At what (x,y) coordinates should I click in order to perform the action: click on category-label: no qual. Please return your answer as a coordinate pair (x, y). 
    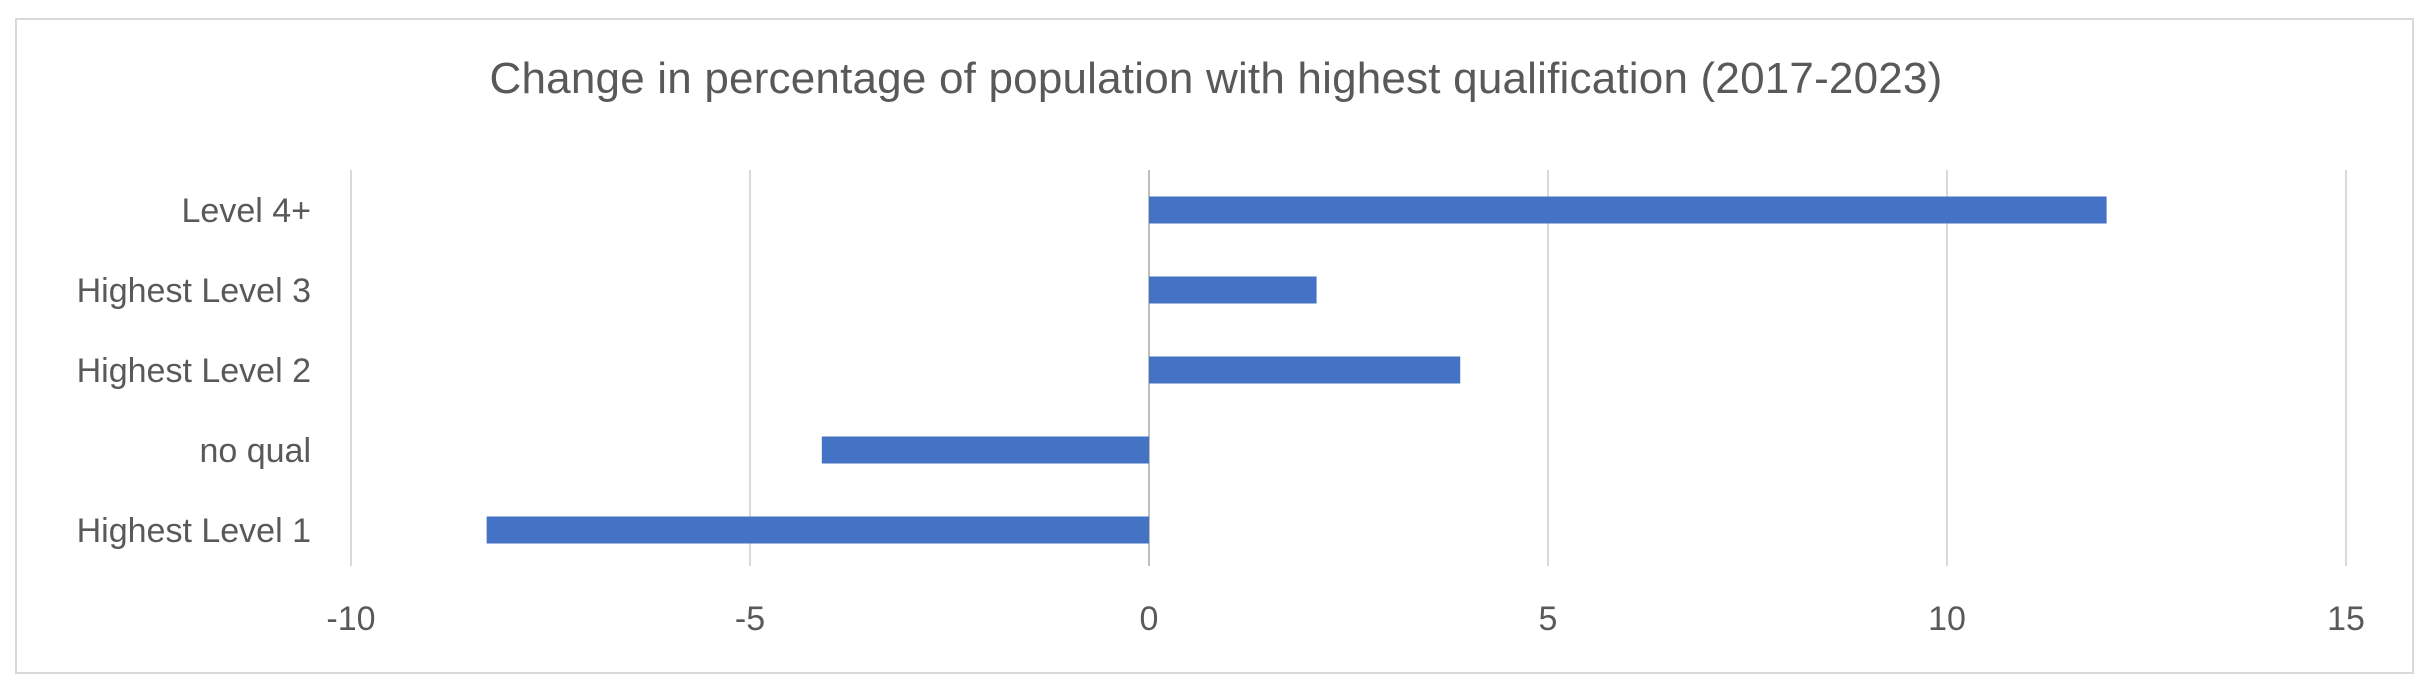
    Looking at the image, I should click on (255, 451).